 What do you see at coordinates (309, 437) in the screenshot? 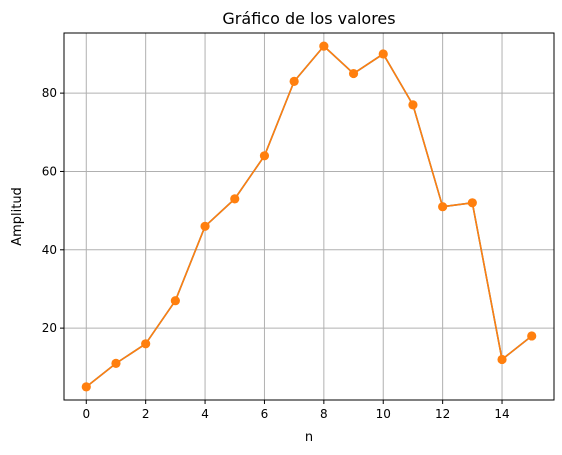
I see `x-axis-label: n` at bounding box center [309, 437].